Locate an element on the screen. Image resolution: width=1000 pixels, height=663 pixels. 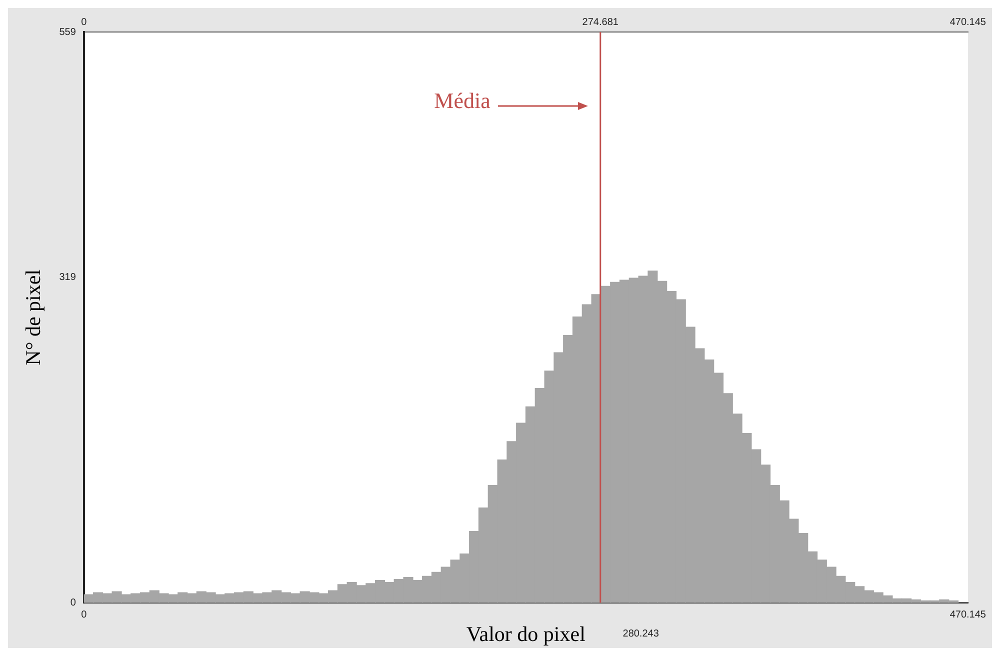
y-tick-label: 559 is located at coordinates (67, 32).